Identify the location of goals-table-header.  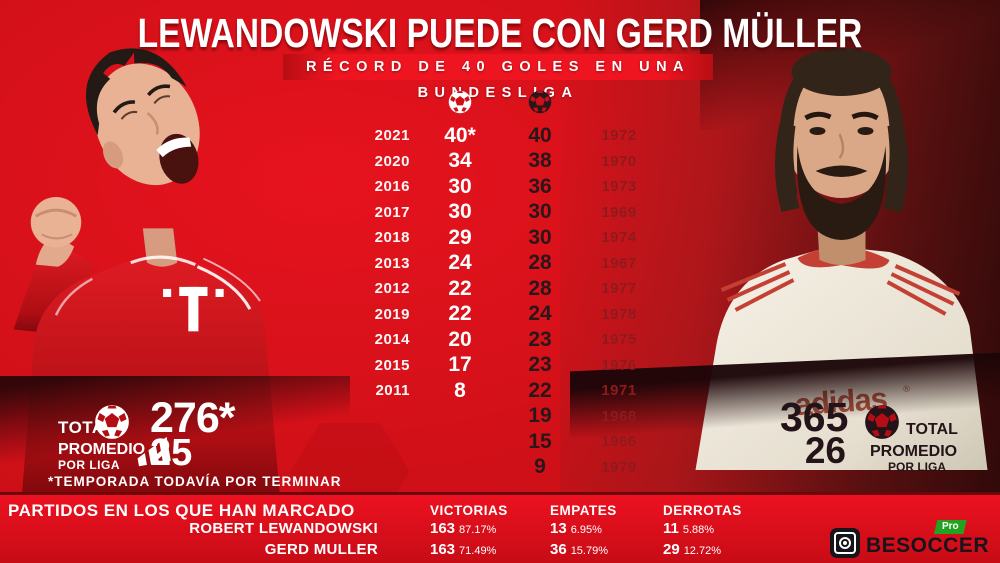
(505, 103).